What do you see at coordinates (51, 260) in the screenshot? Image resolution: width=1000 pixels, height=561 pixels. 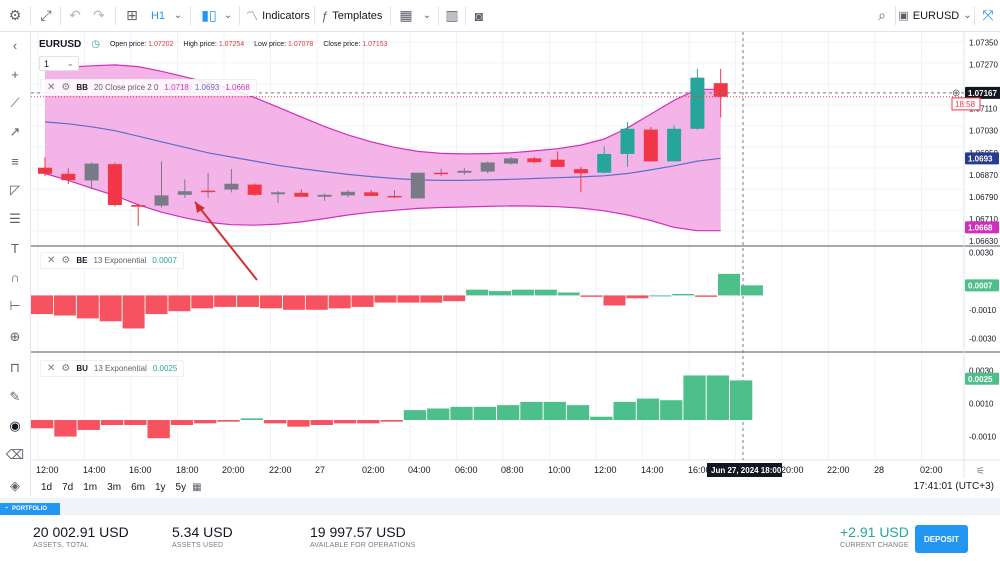 I see `be-remove-close-icon: ✕` at bounding box center [51, 260].